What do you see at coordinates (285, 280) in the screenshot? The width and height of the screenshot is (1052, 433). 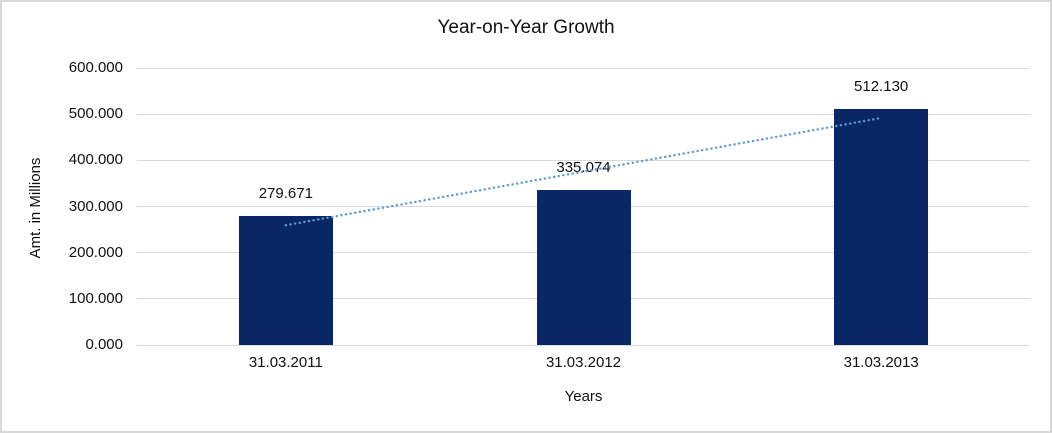 I see `bar-31.03.2011` at bounding box center [285, 280].